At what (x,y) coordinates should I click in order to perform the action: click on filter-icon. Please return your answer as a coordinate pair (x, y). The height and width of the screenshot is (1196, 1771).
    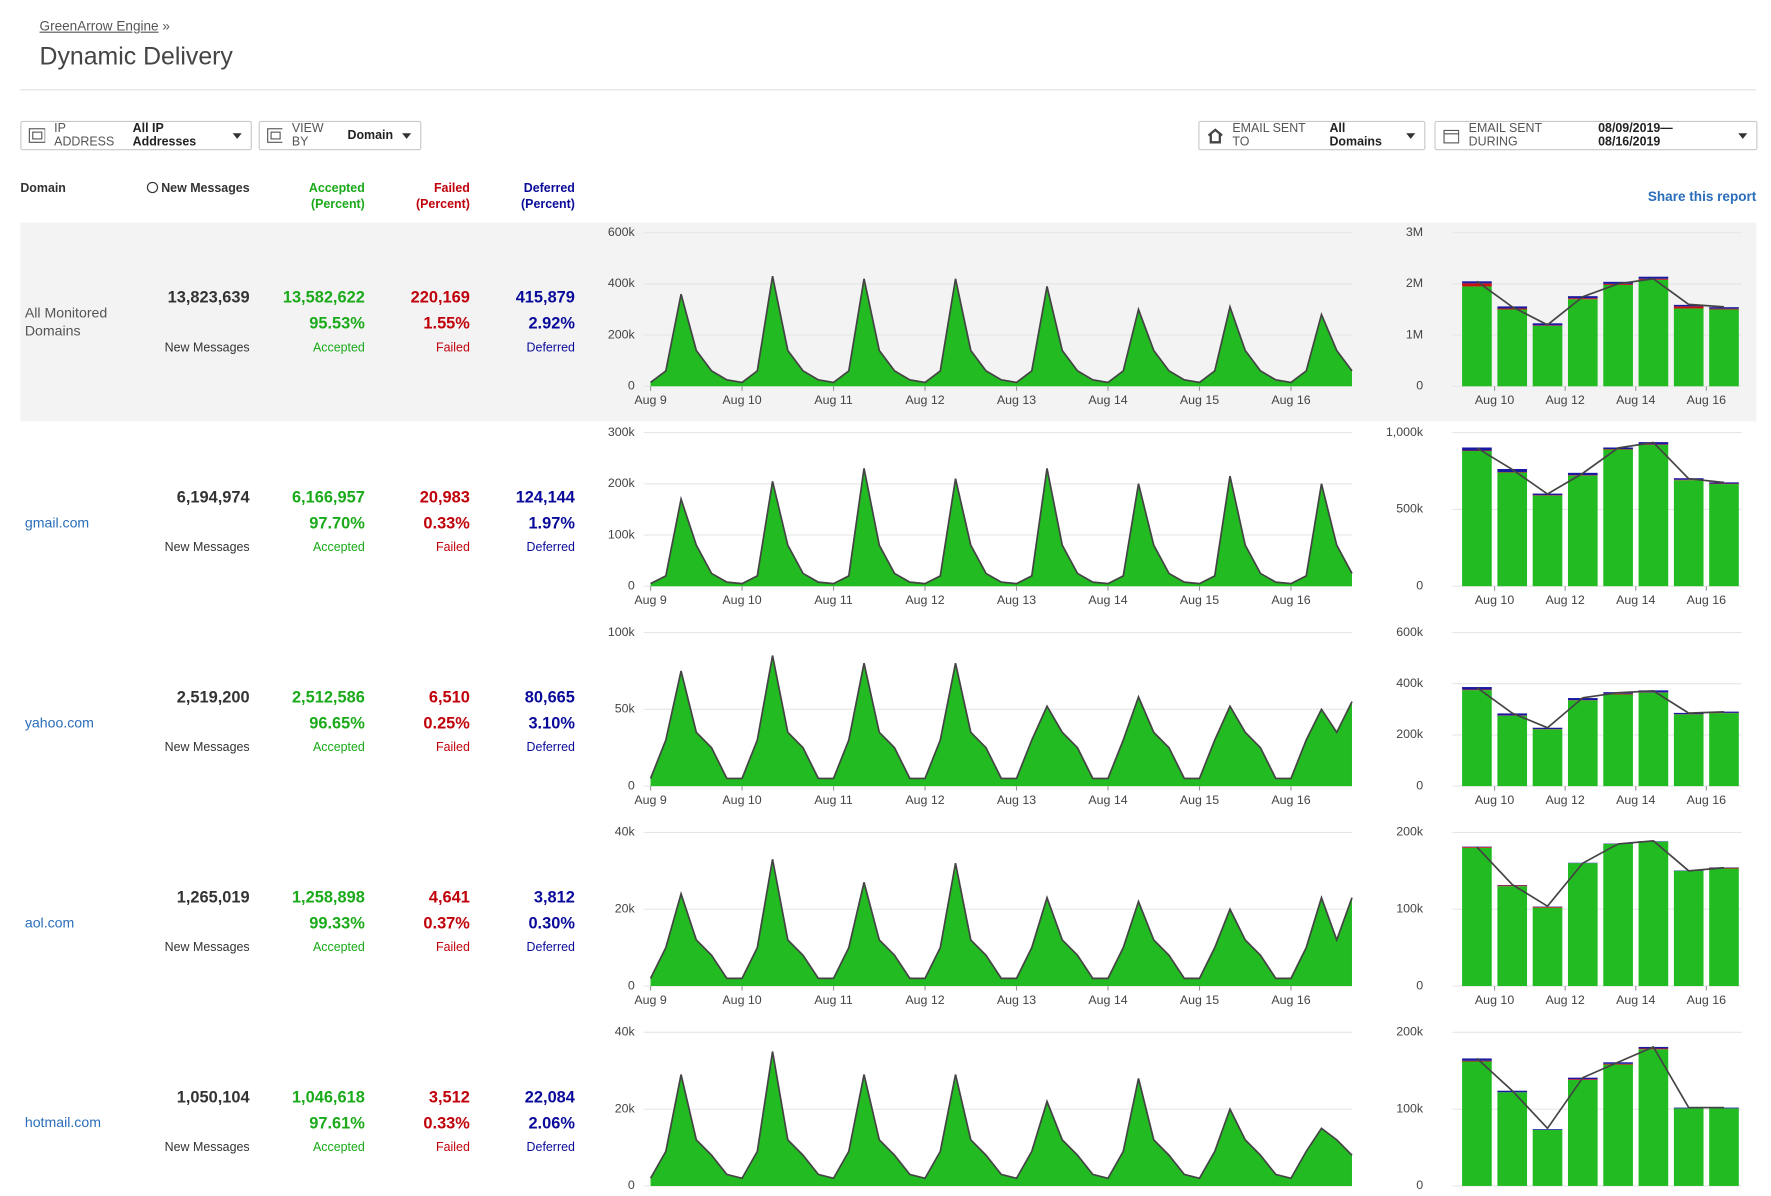
    Looking at the image, I should click on (1451, 136).